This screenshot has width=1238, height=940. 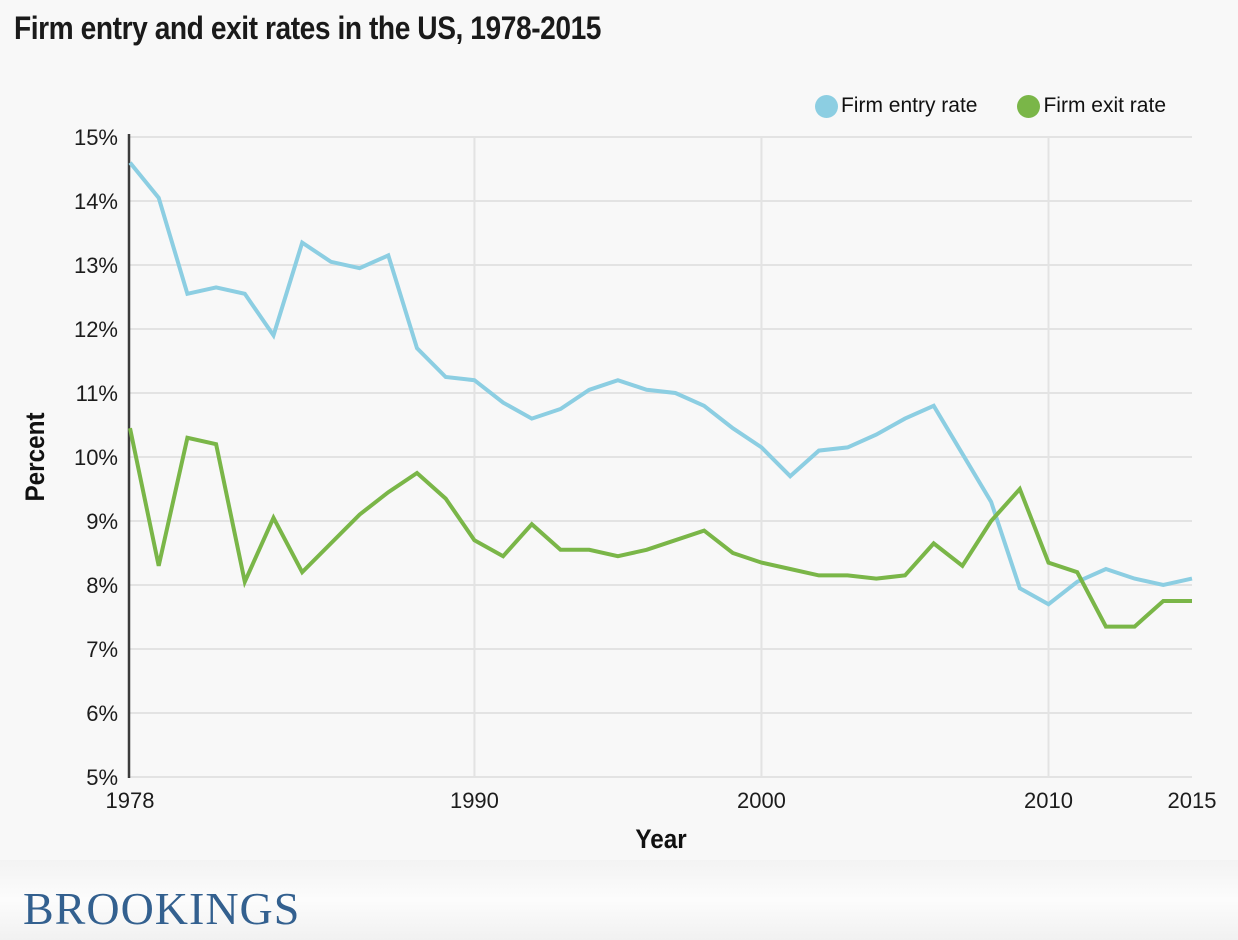 What do you see at coordinates (990, 106) in the screenshot?
I see `legend: Firm entry rate Firm exit rate` at bounding box center [990, 106].